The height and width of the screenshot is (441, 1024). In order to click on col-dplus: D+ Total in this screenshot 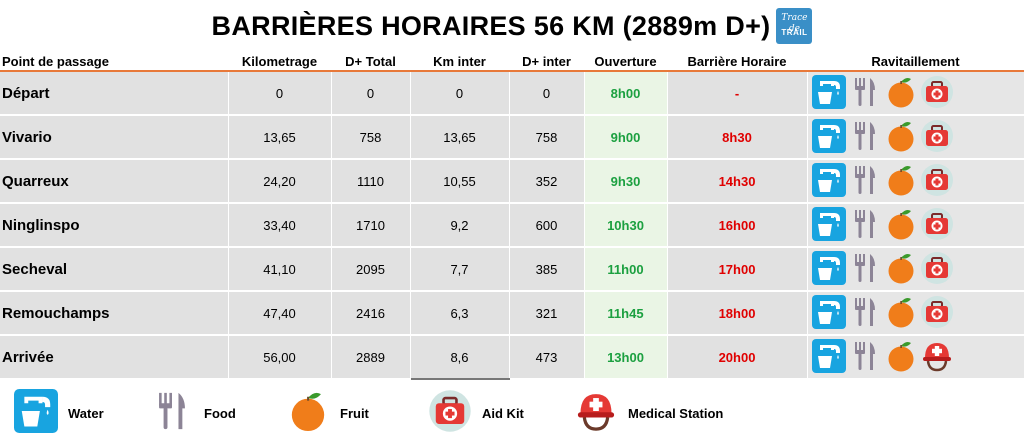, I will do `click(370, 62)`.